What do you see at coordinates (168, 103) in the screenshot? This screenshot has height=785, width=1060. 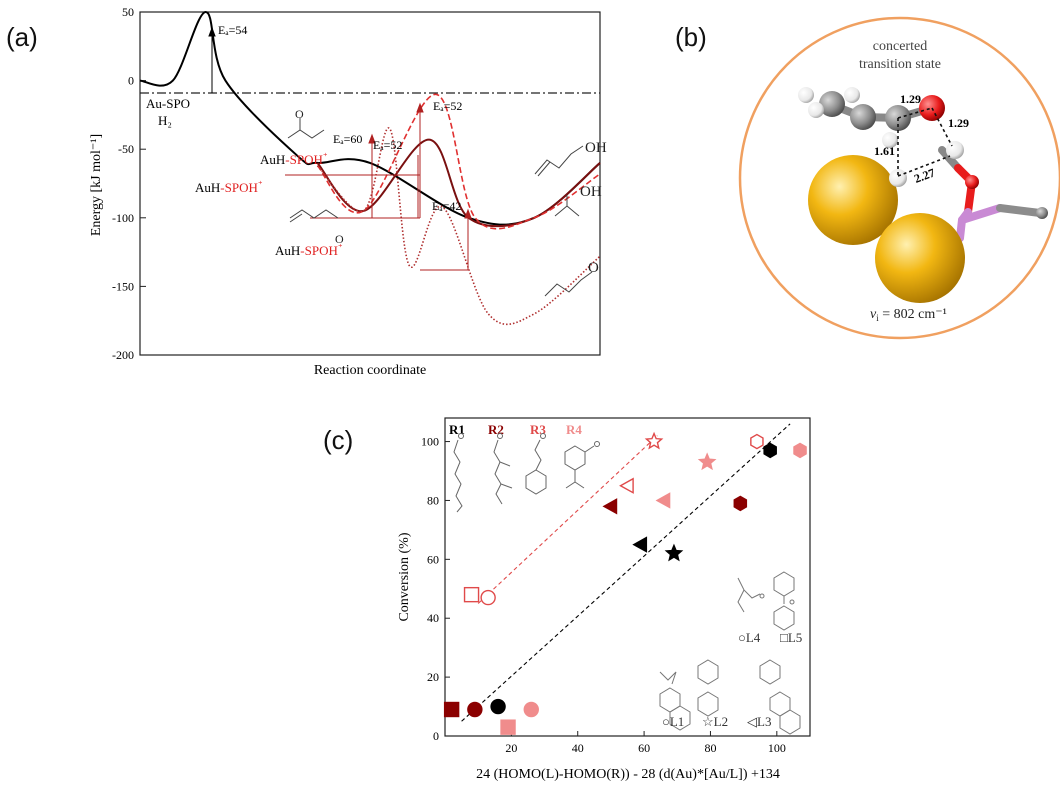 I see `species-au-spo: Au-SPO` at bounding box center [168, 103].